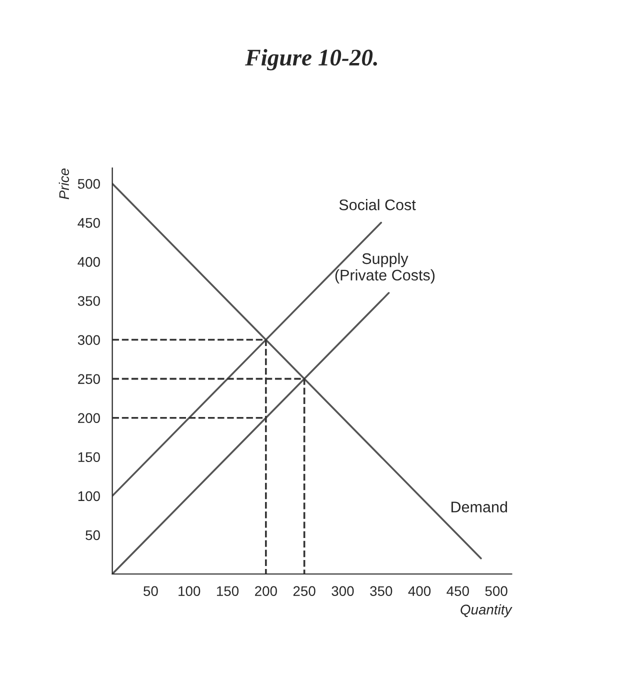 This screenshot has width=624, height=700. Describe the element at coordinates (304, 591) in the screenshot. I see `x-tick-label: 250` at that location.